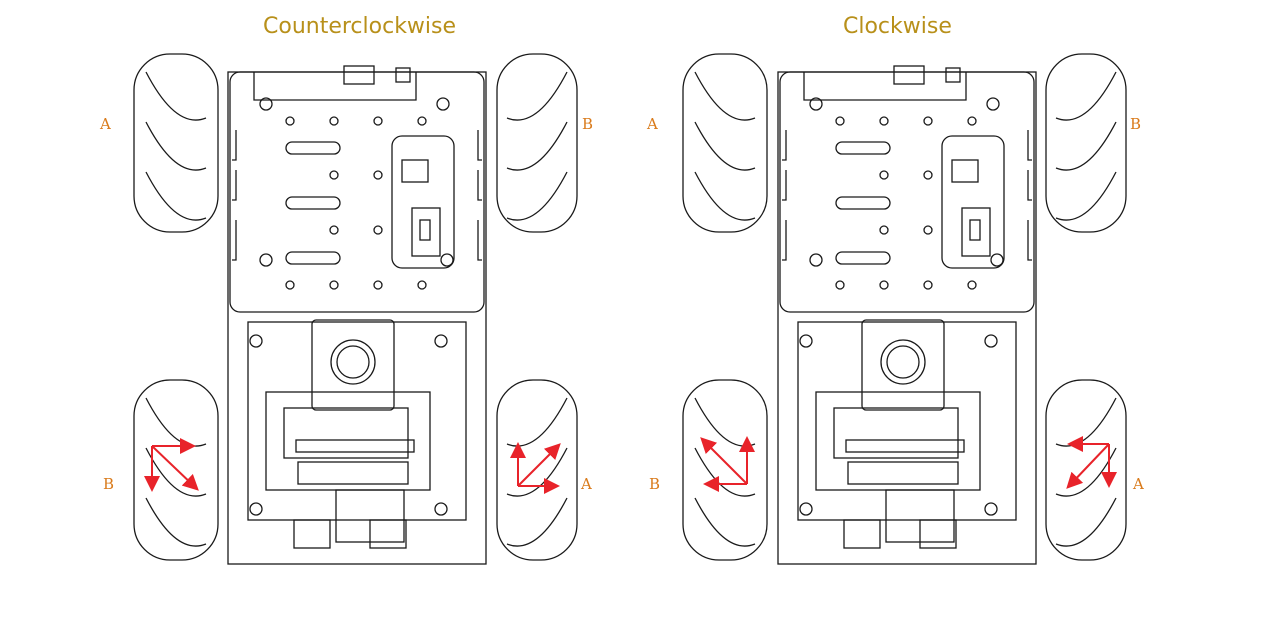 This screenshot has height=634, width=1267. I want to click on panel-title: Clockwise, so click(897, 26).